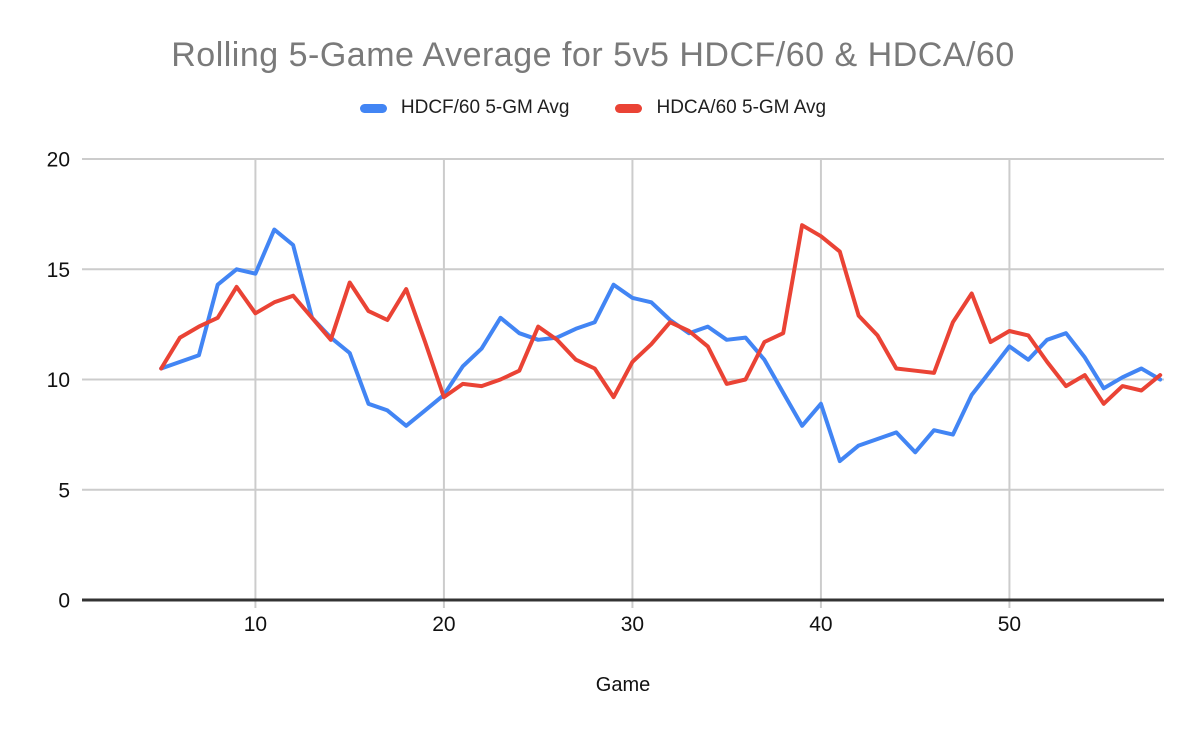 The height and width of the screenshot is (732, 1186). I want to click on legend-label-hdcf: HDCF/60 5-GM Avg, so click(485, 107).